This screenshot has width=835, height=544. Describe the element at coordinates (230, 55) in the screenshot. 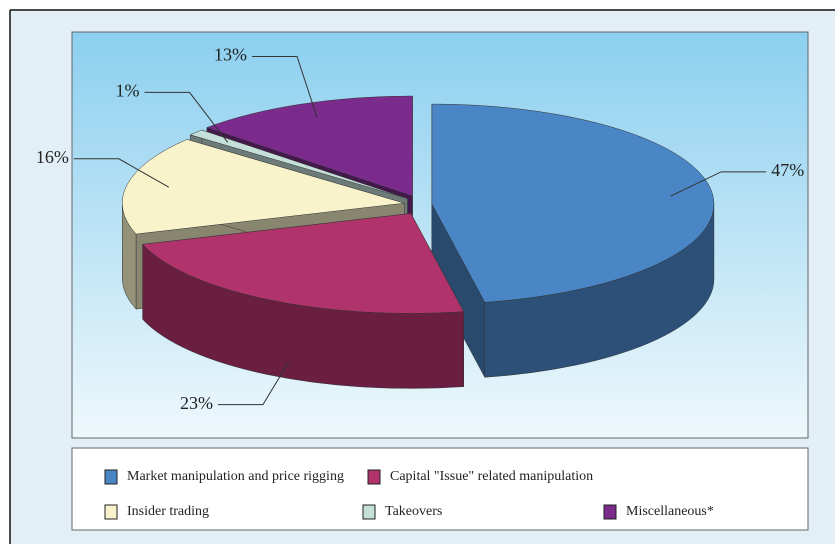

I see `data-label: 13%` at that location.